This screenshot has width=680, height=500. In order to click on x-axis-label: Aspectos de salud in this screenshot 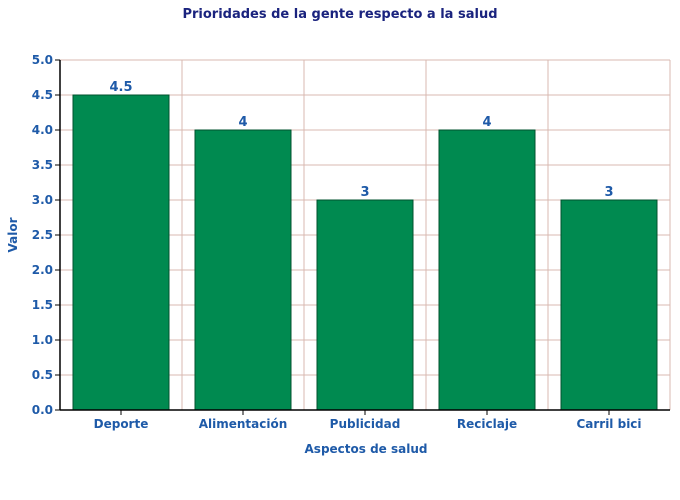, I will do `click(366, 449)`.